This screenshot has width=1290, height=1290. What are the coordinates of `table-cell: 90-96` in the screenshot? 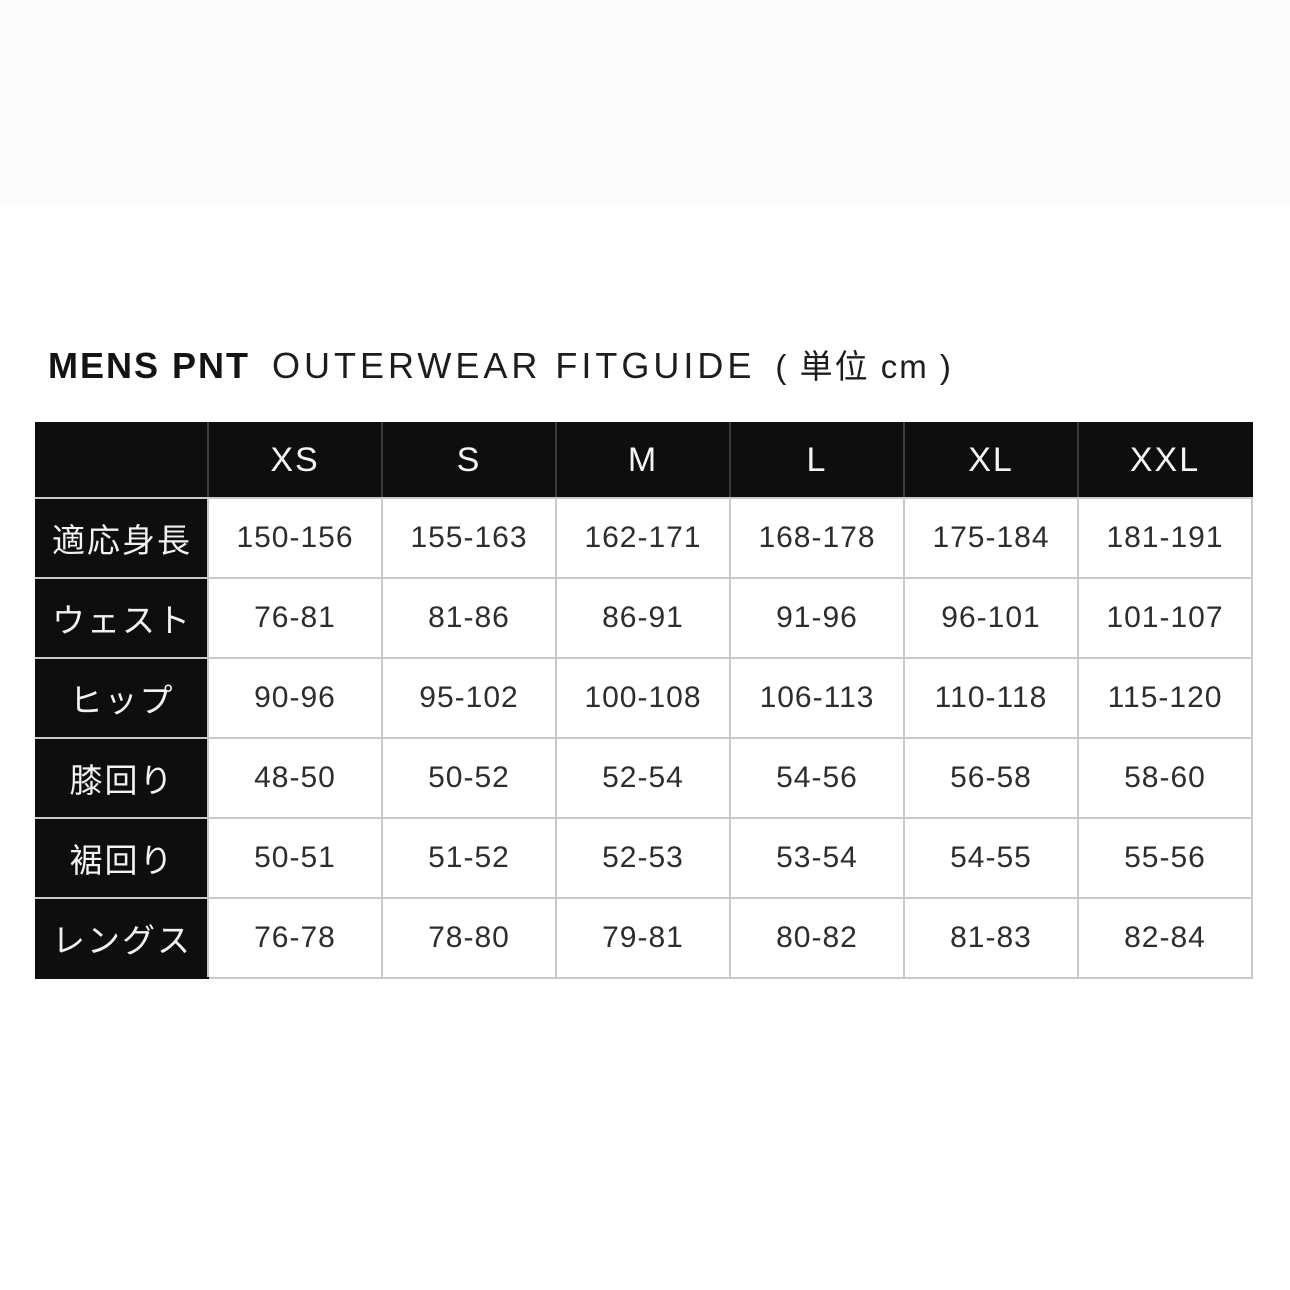 It's located at (295, 698).